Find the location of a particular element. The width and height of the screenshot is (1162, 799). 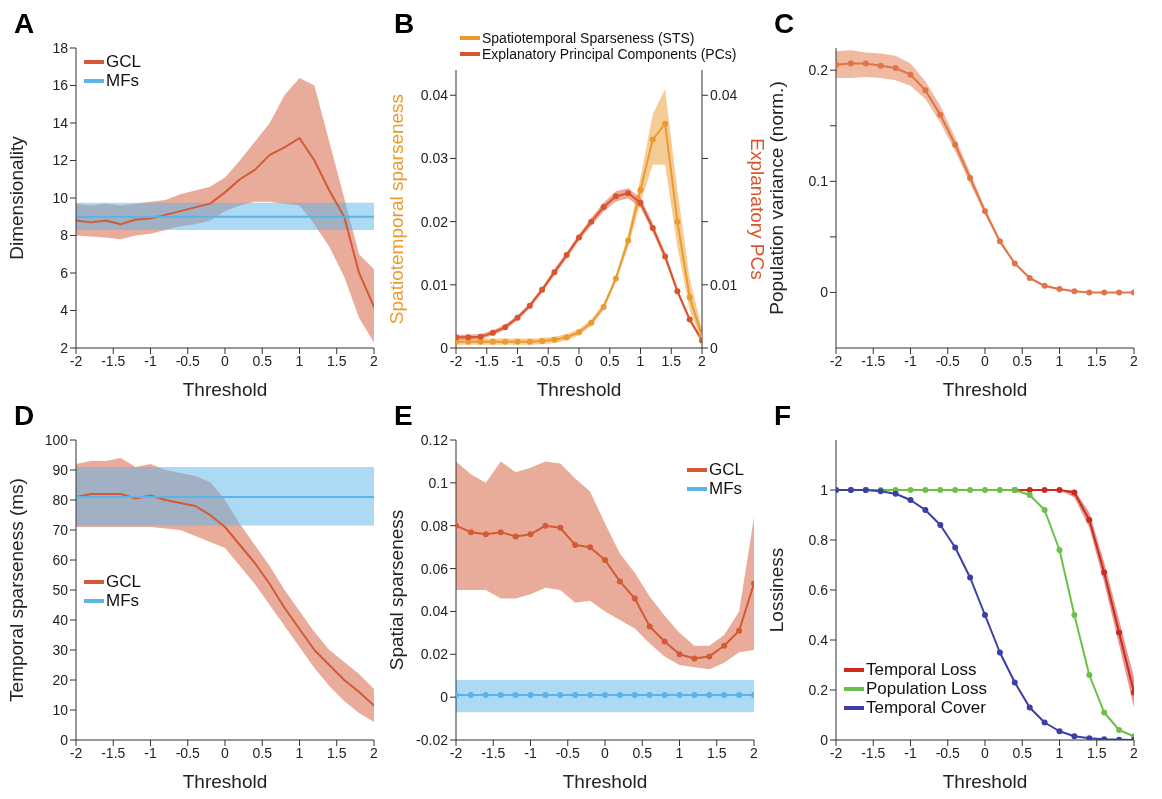

legend-label: MFs is located at coordinates (123, 600).